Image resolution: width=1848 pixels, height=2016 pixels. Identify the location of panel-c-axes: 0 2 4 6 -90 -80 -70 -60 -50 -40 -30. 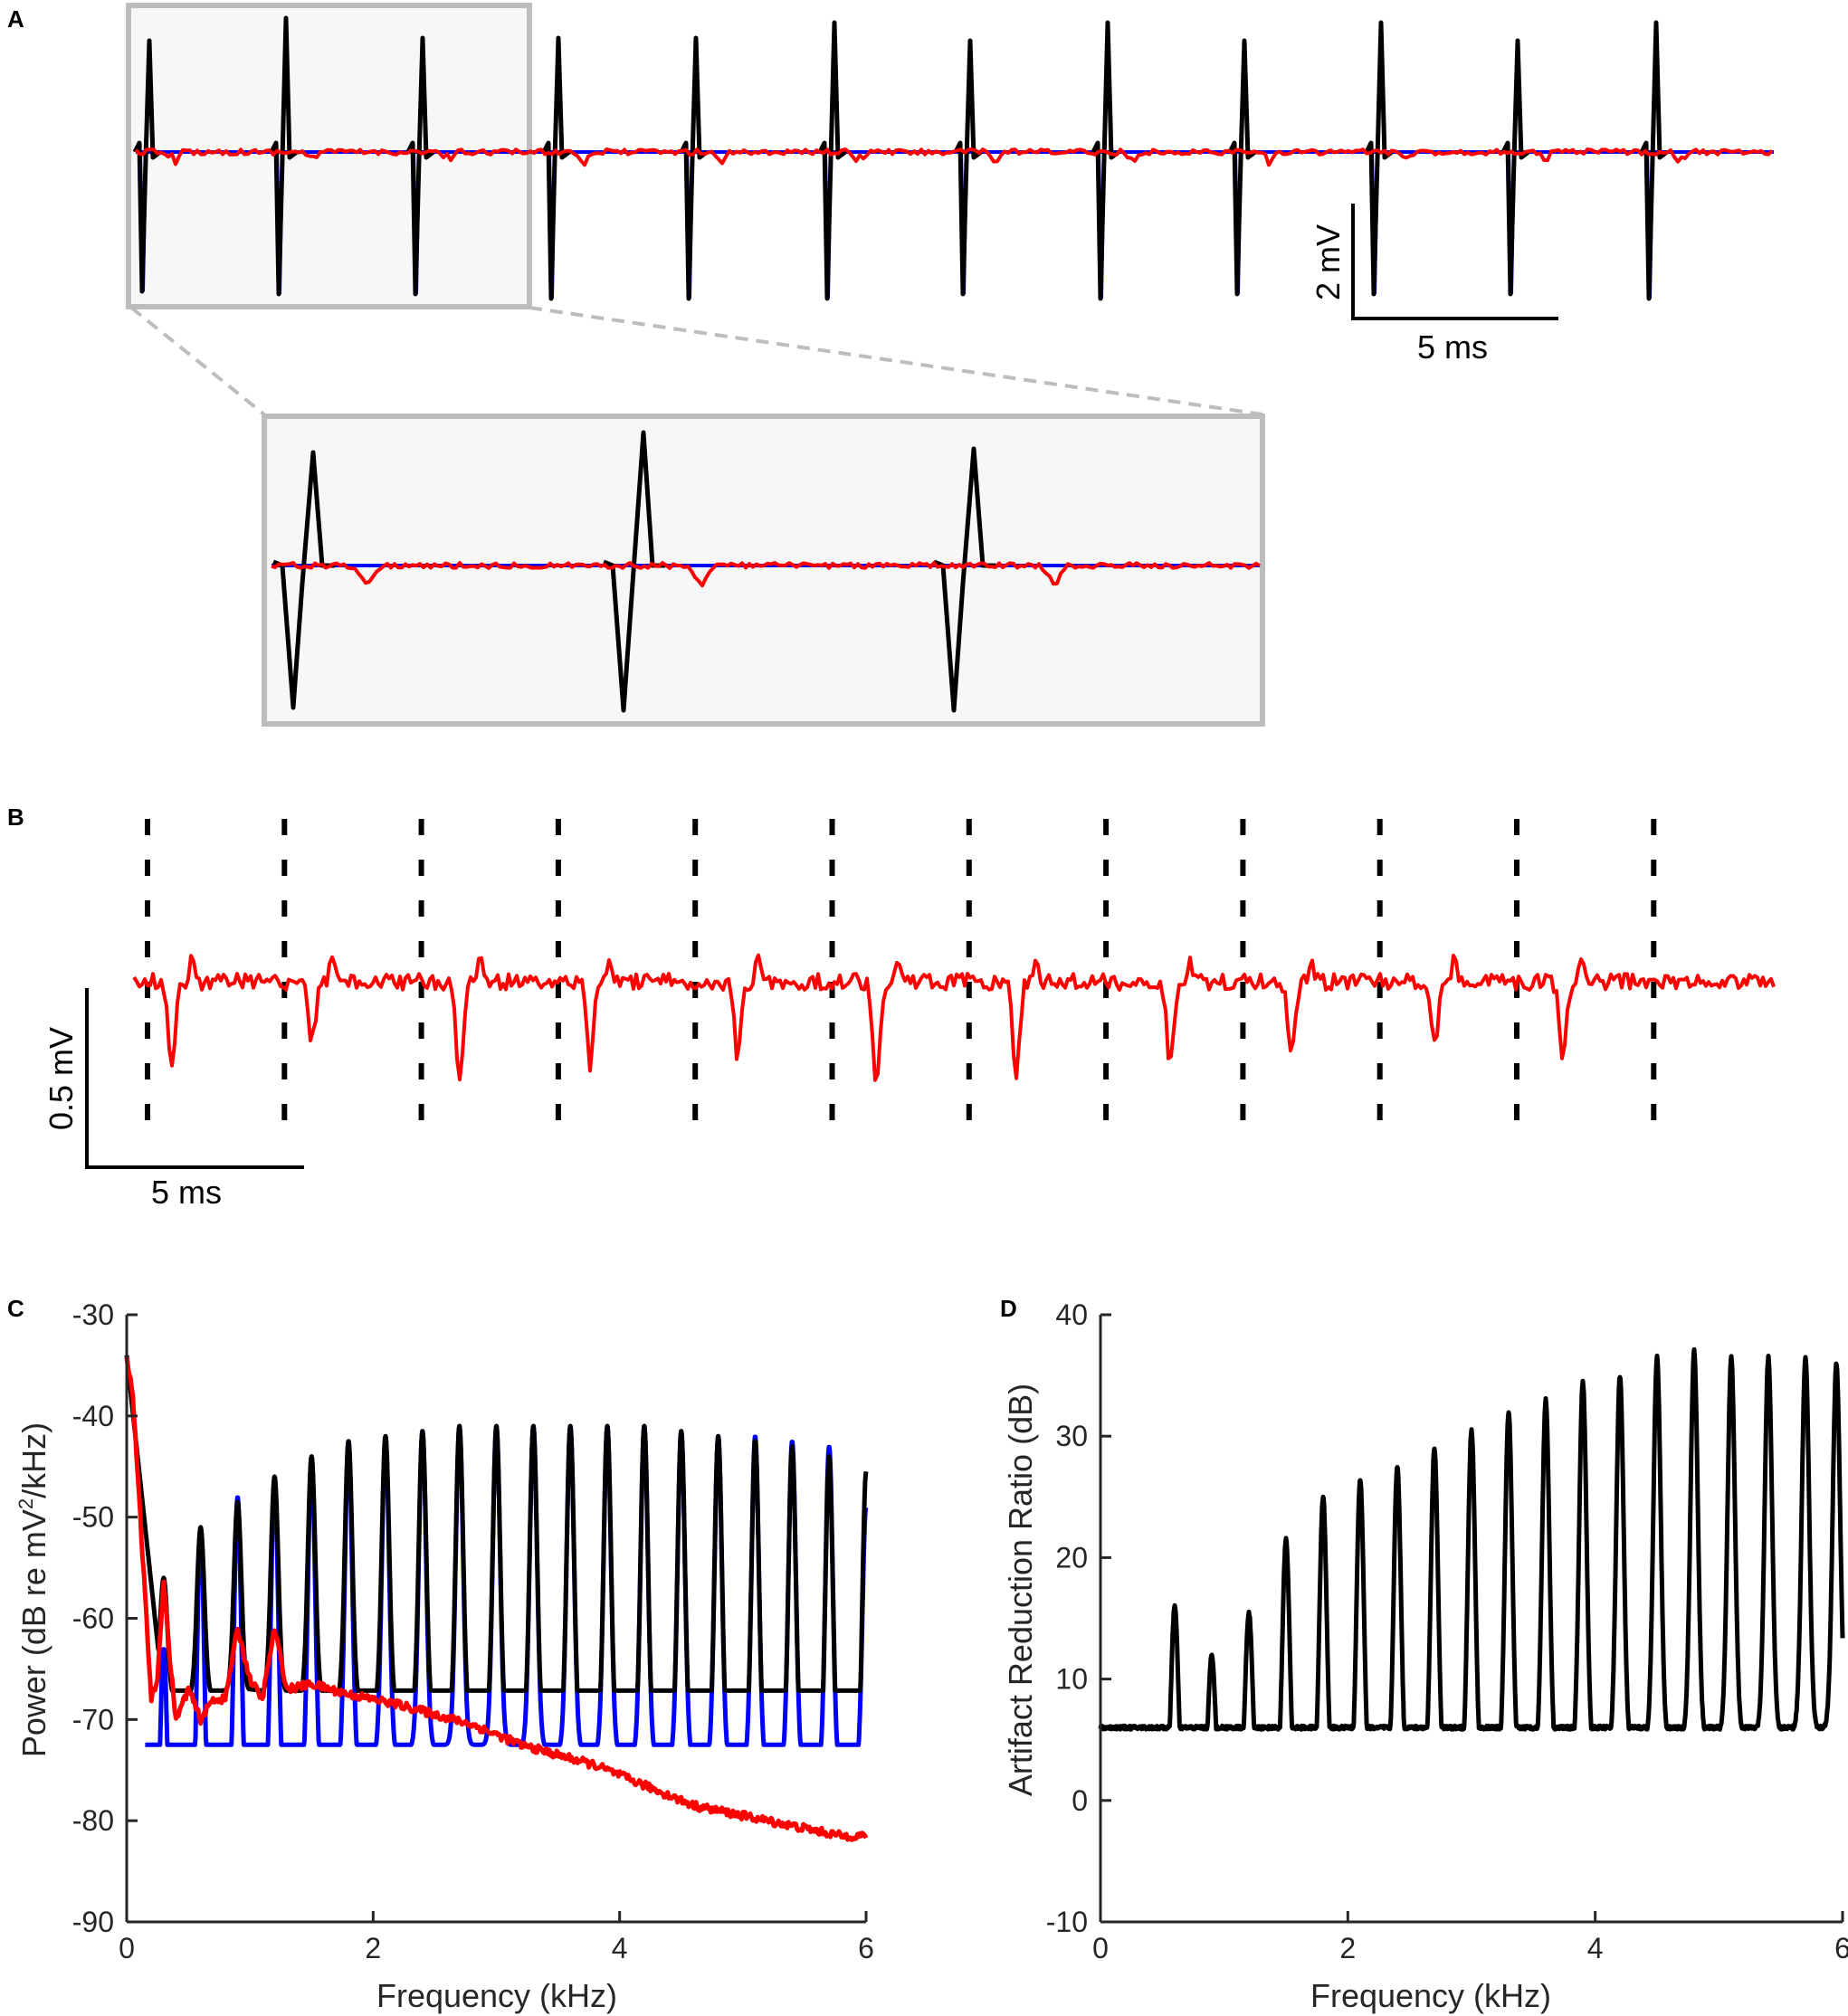
(473, 1631).